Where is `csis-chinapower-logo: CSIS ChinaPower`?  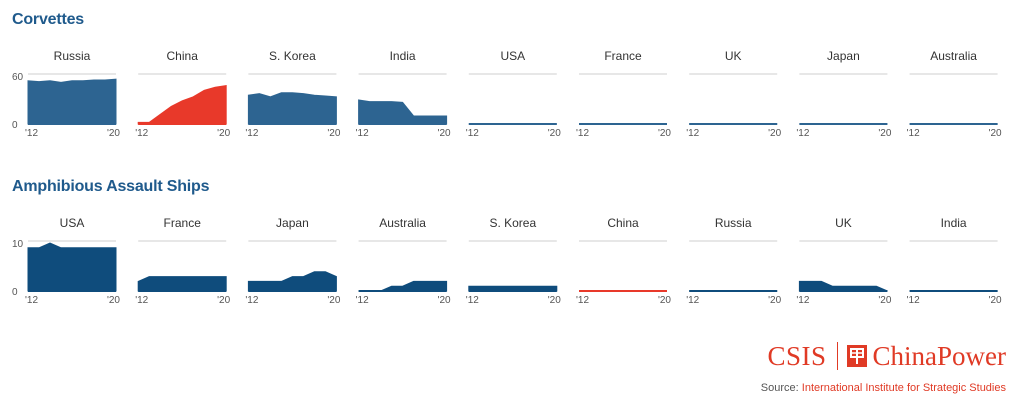
csis-chinapower-logo: CSIS ChinaPower is located at coordinates (886, 356).